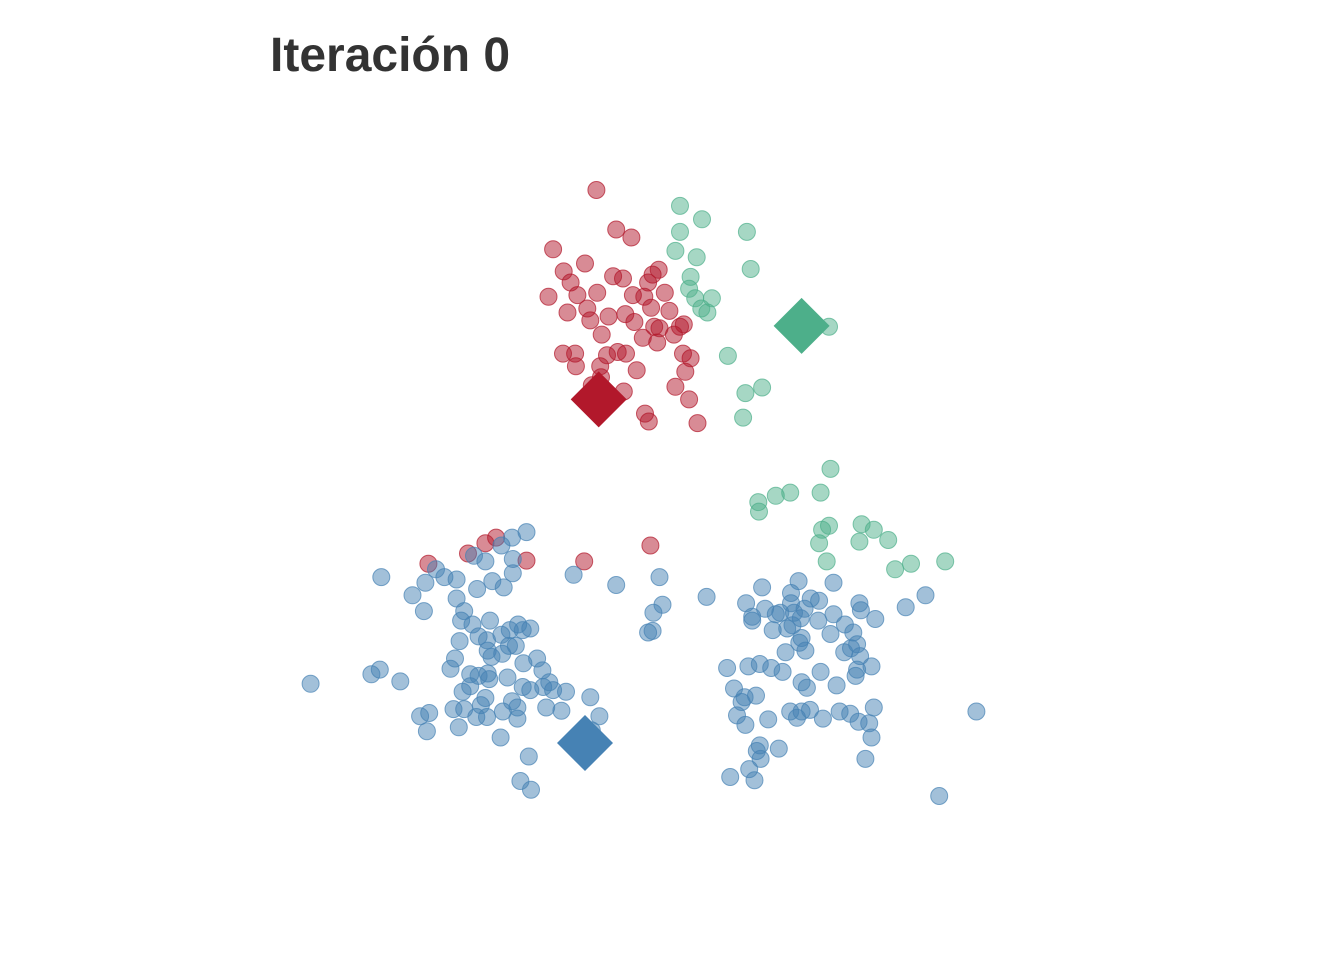 Image resolution: width=1344 pixels, height=960 pixels. I want to click on centroids, so click(693, 534).